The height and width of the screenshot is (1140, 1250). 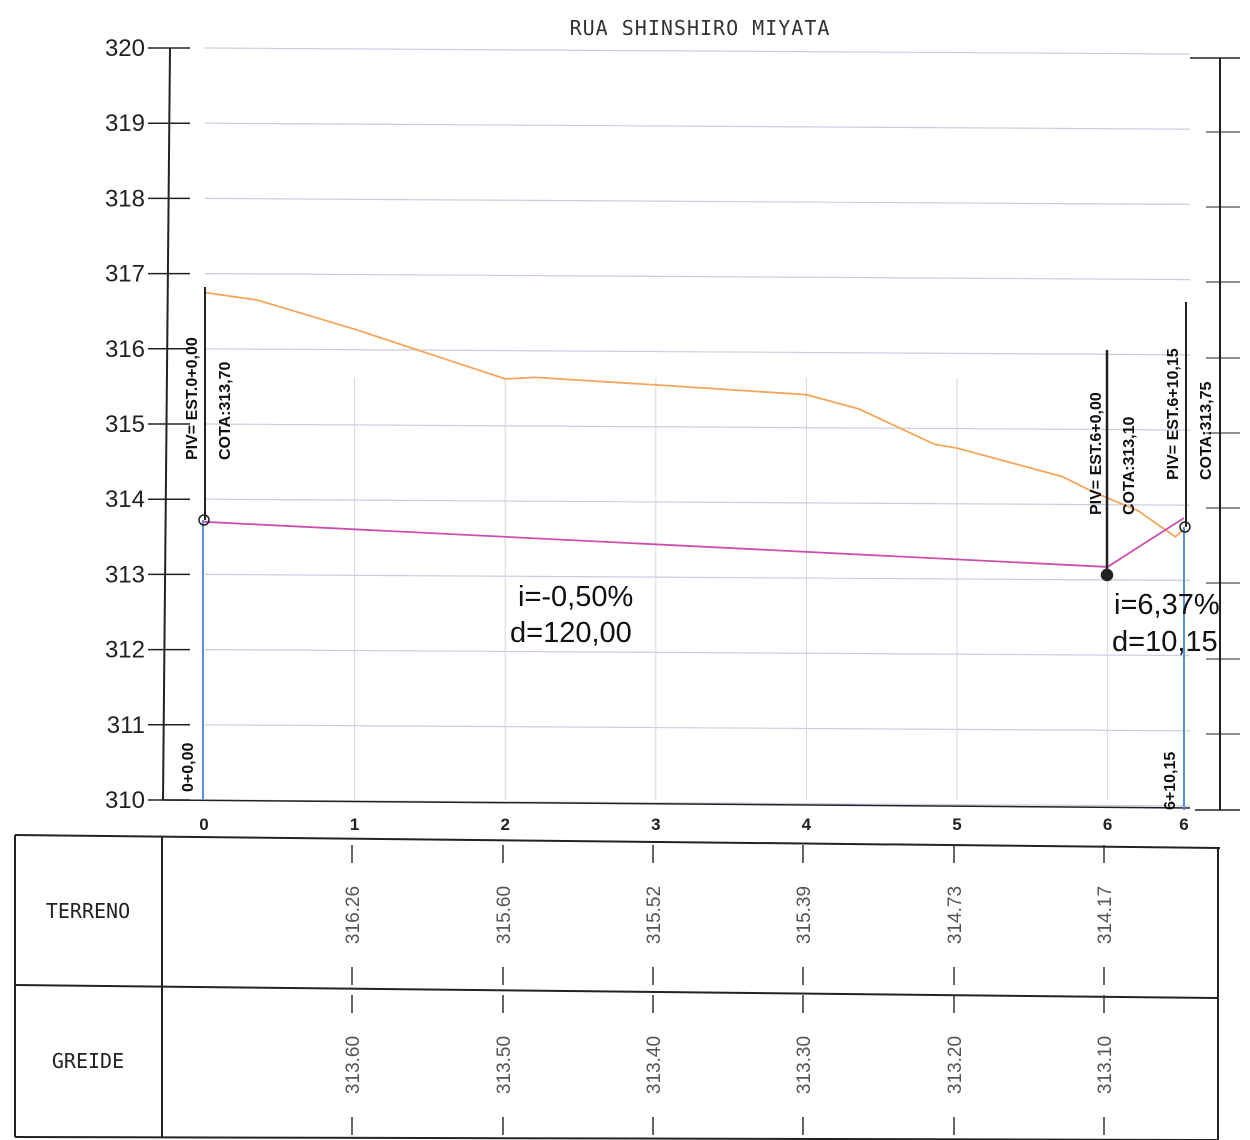 I want to click on x-tick-label: 3, so click(x=655, y=824).